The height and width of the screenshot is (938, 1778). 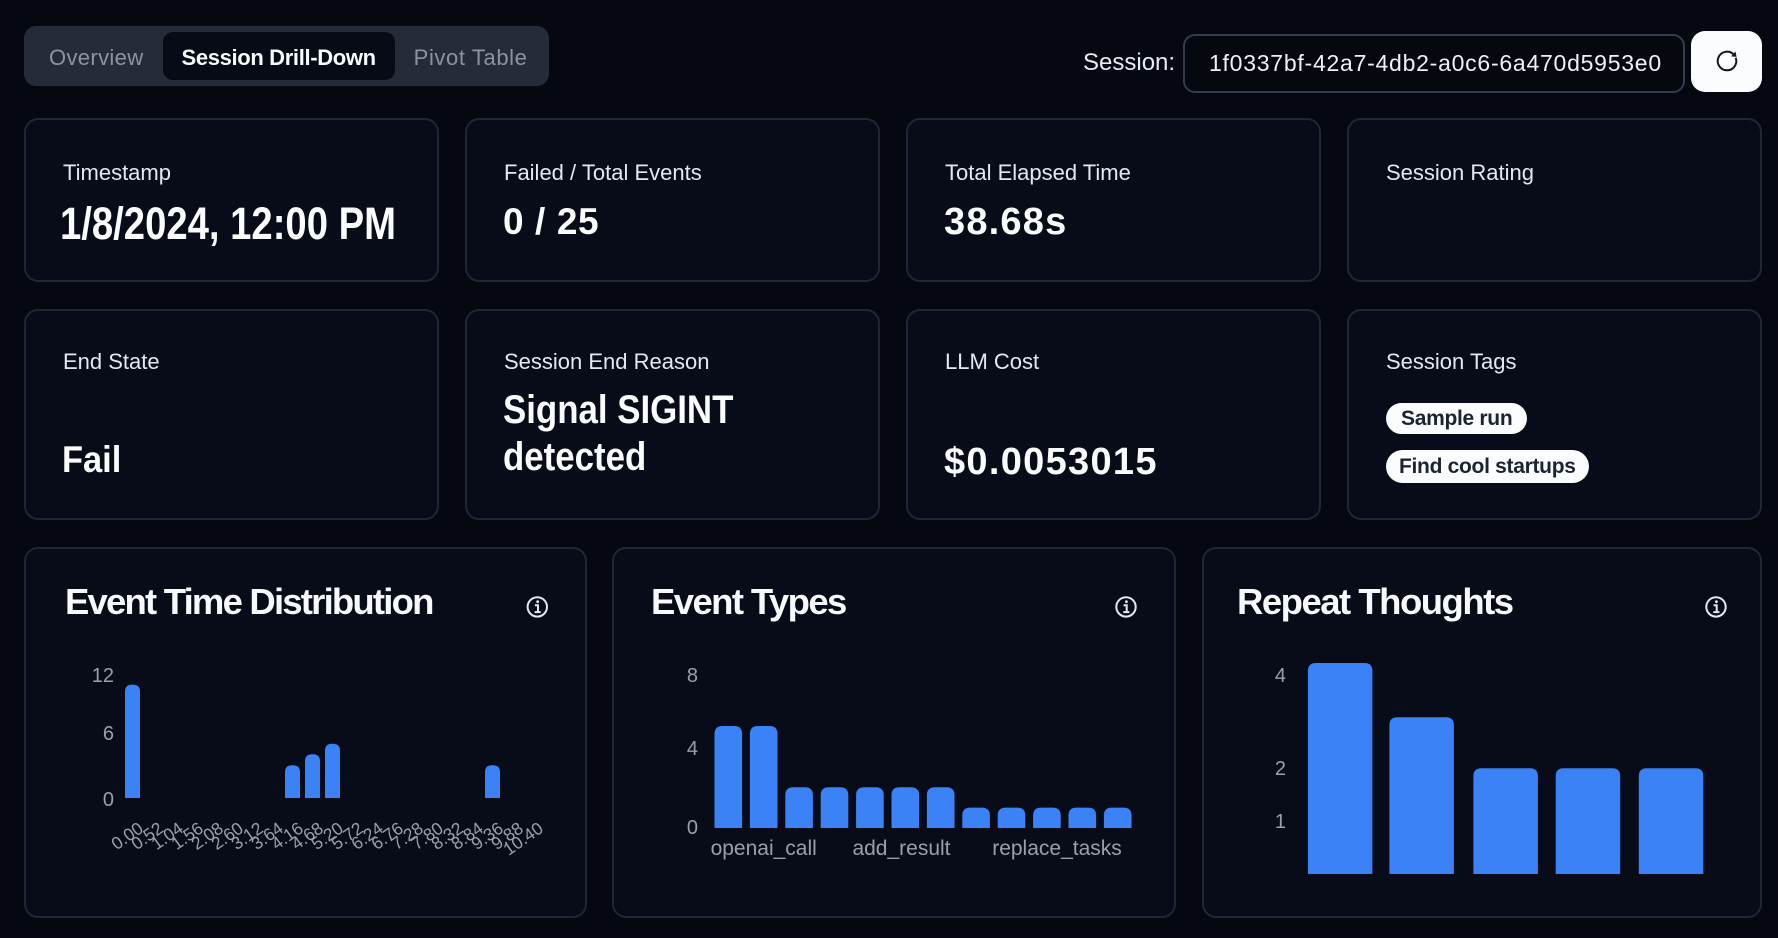 I want to click on svg-text: add_result, so click(x=901, y=848).